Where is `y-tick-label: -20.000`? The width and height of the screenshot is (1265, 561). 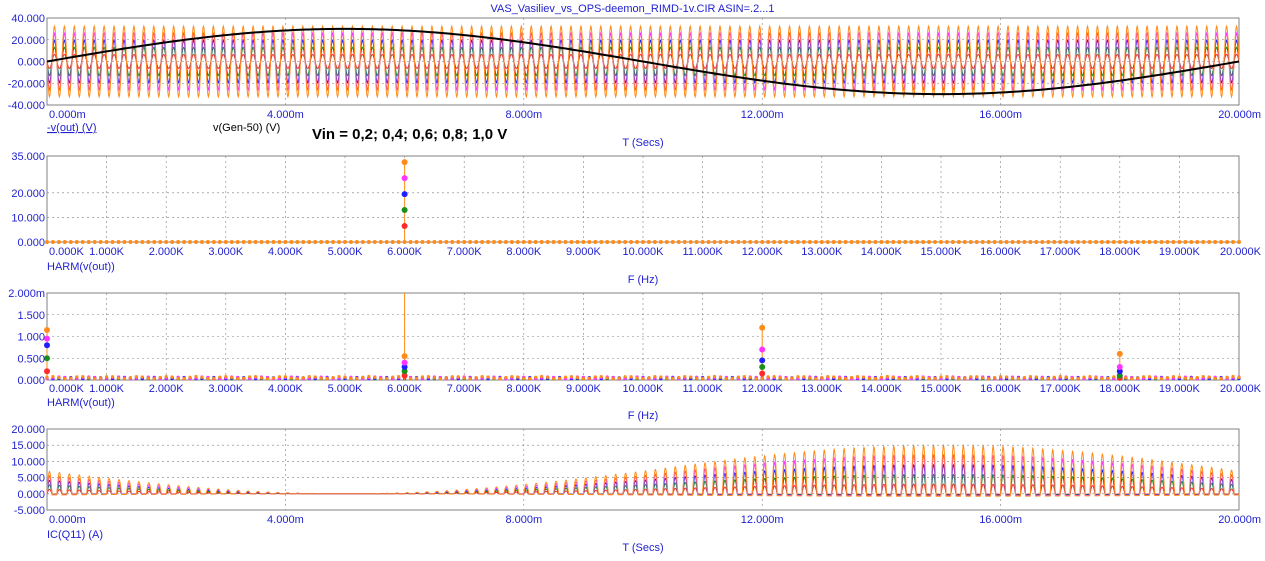 y-tick-label: -20.000 is located at coordinates (26, 84).